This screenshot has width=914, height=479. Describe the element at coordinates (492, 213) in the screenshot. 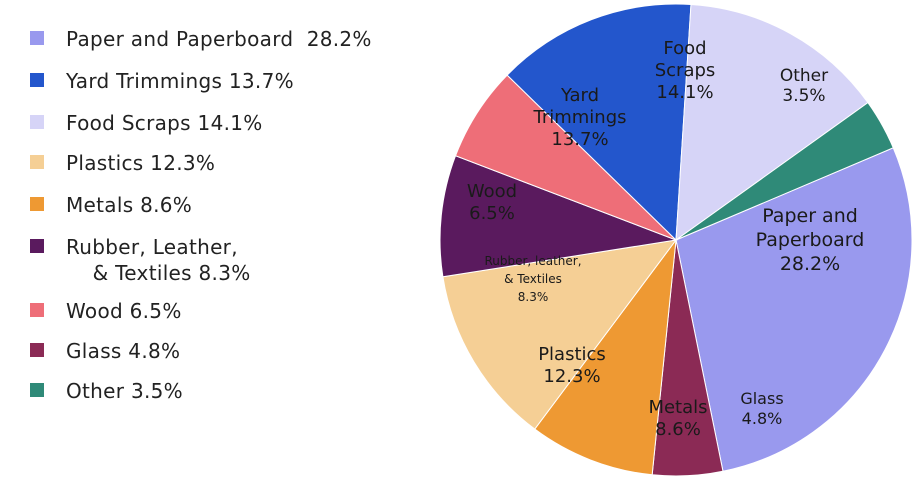

I see `slice-label-line: 6.5%` at that location.